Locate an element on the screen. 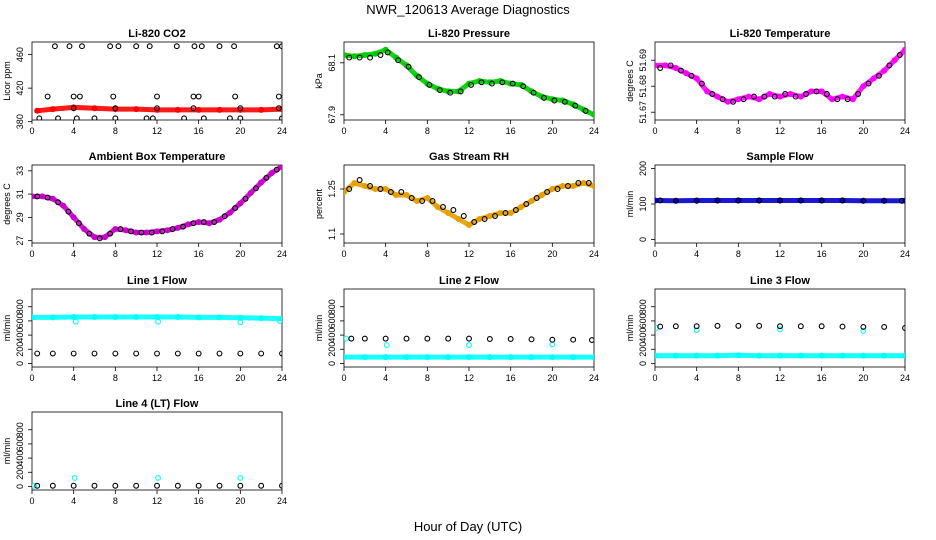  y-tick-label: 0 is located at coordinates (332, 363).